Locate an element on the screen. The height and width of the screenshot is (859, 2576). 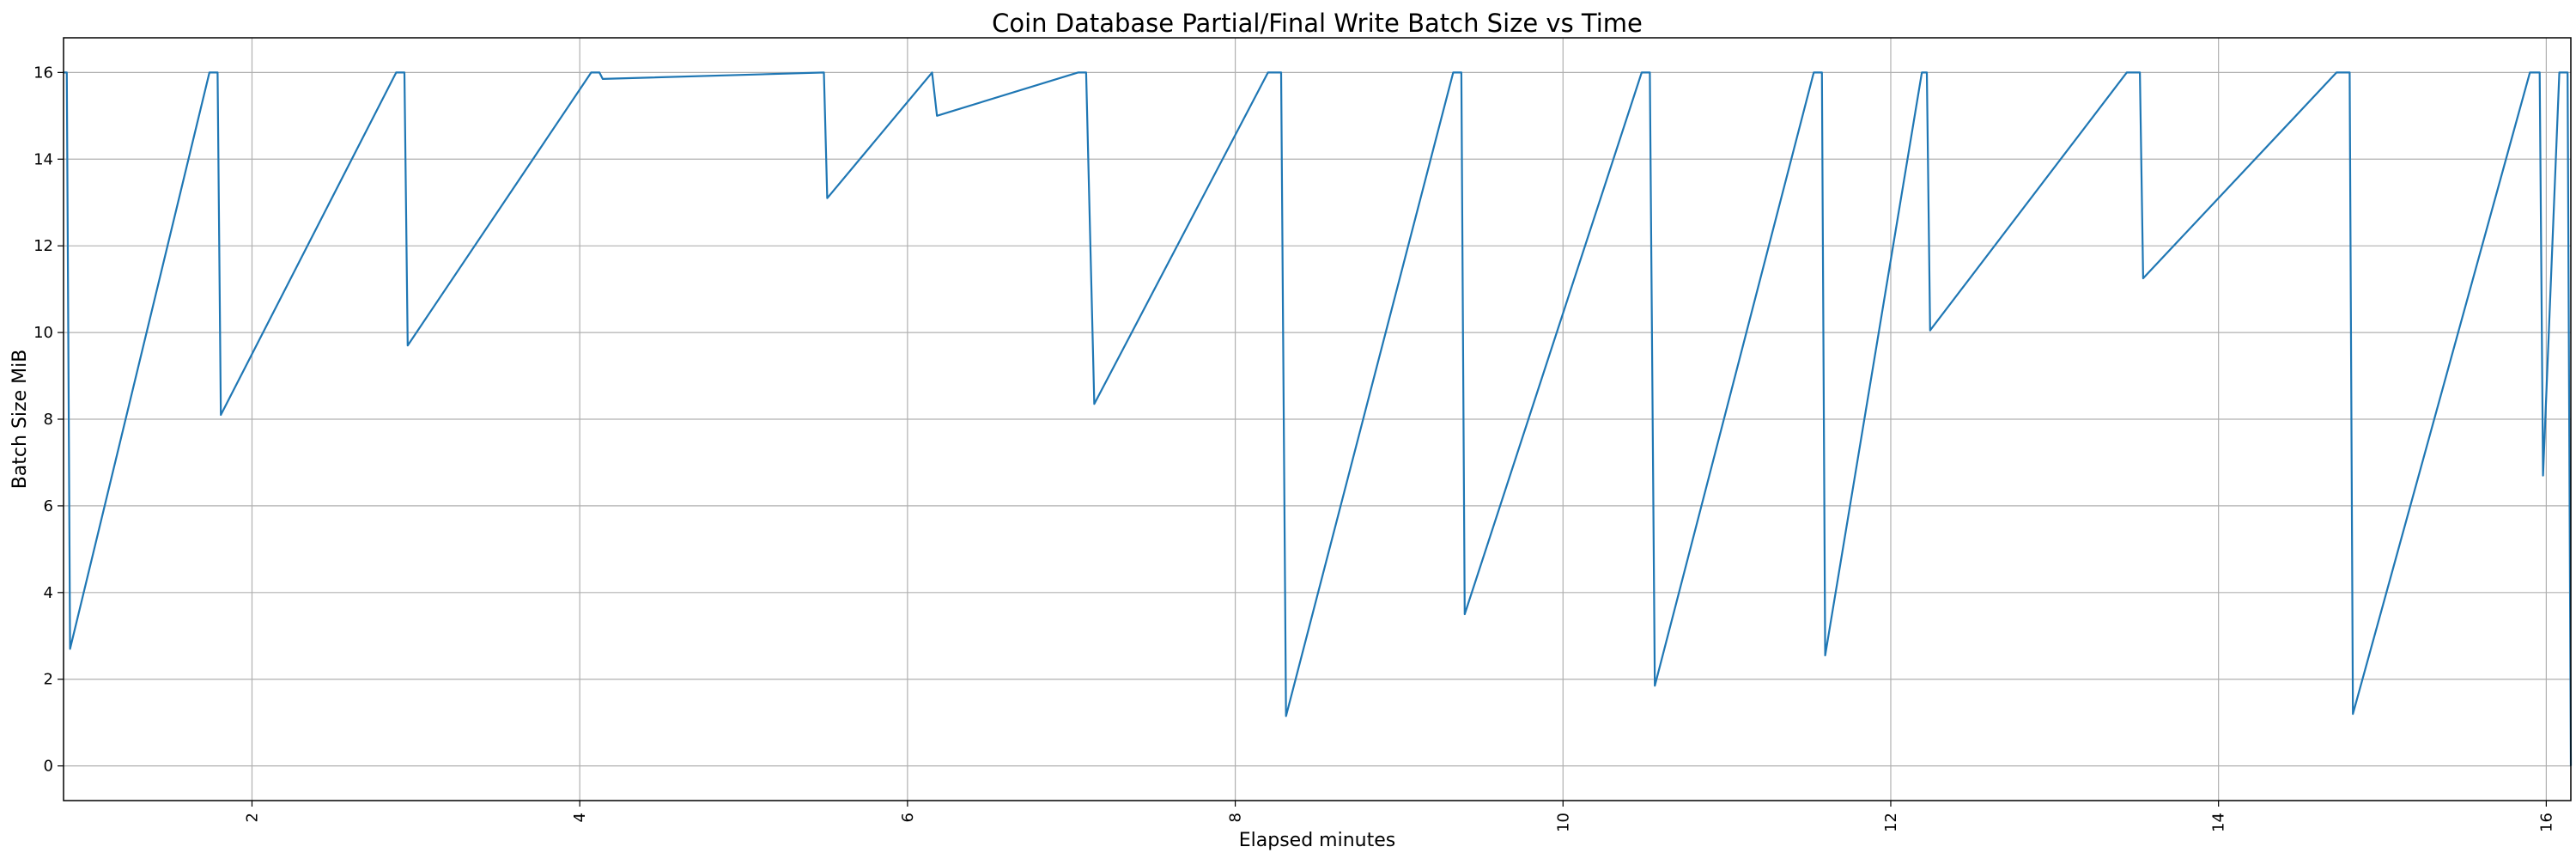
y-tick-label: 8 is located at coordinates (48, 420).